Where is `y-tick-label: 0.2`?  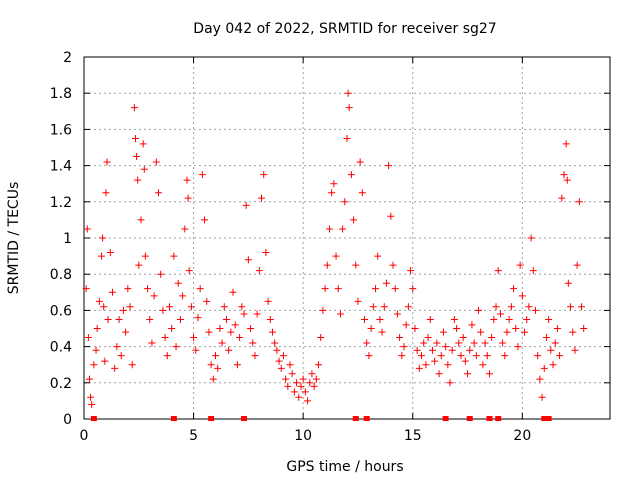 y-tick-label: 0.2 is located at coordinates (61, 384).